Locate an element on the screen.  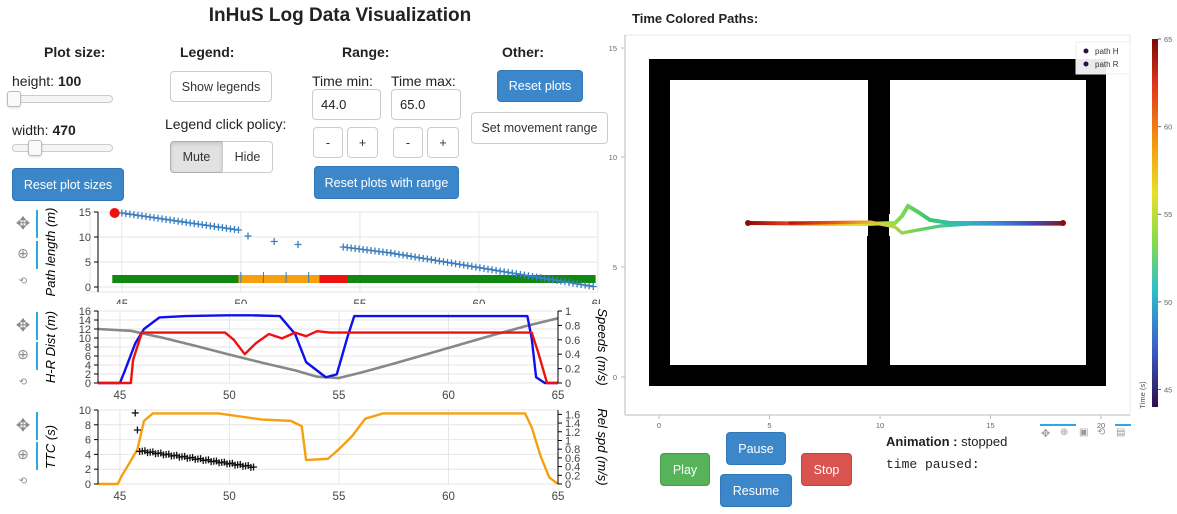
reset-plots-button: Reset plots is located at coordinates (540, 86).